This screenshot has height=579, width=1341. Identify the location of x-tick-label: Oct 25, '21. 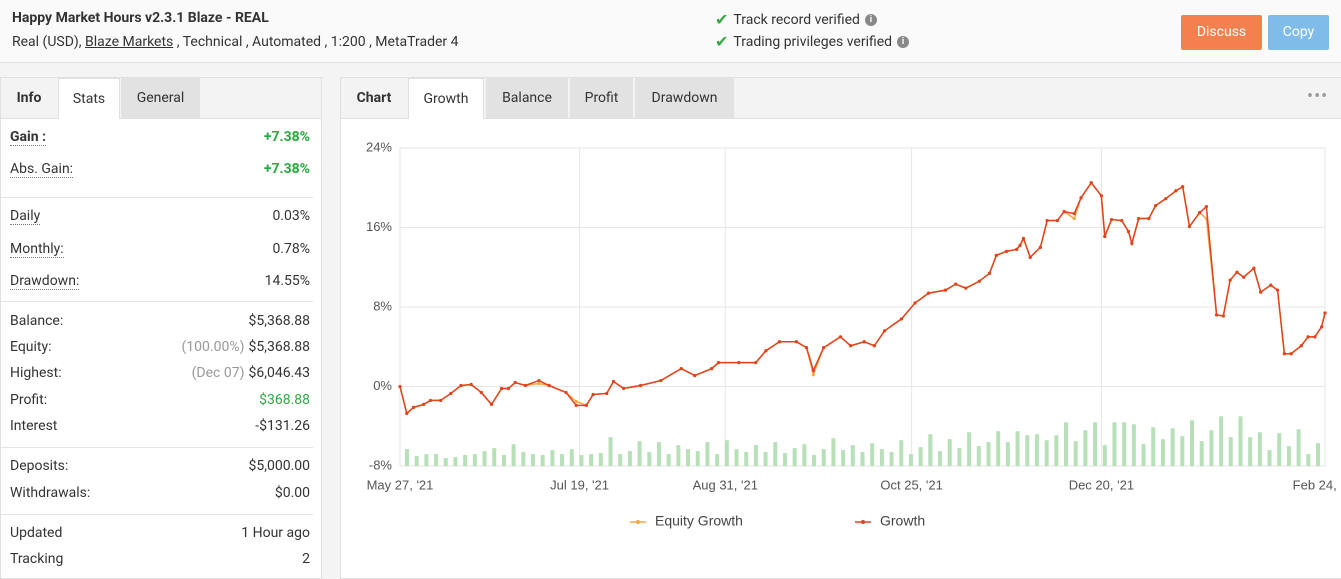
(911, 484).